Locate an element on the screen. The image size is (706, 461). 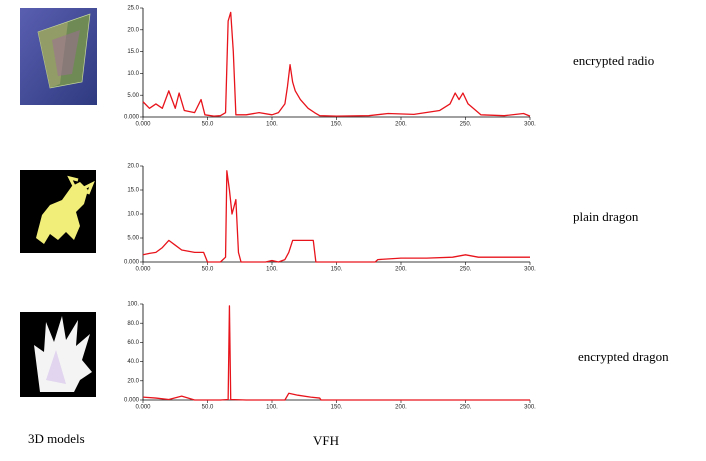
y-tick-label: 100. is located at coordinates (133, 305).